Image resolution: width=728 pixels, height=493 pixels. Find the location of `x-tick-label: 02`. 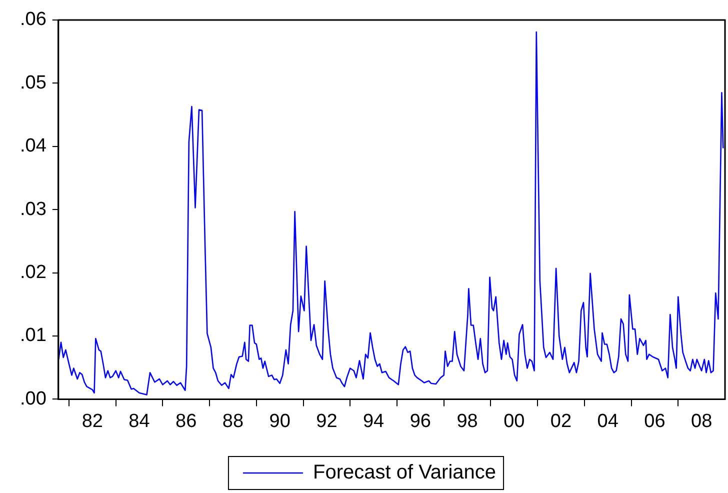

x-tick-label: 02 is located at coordinates (561, 421).